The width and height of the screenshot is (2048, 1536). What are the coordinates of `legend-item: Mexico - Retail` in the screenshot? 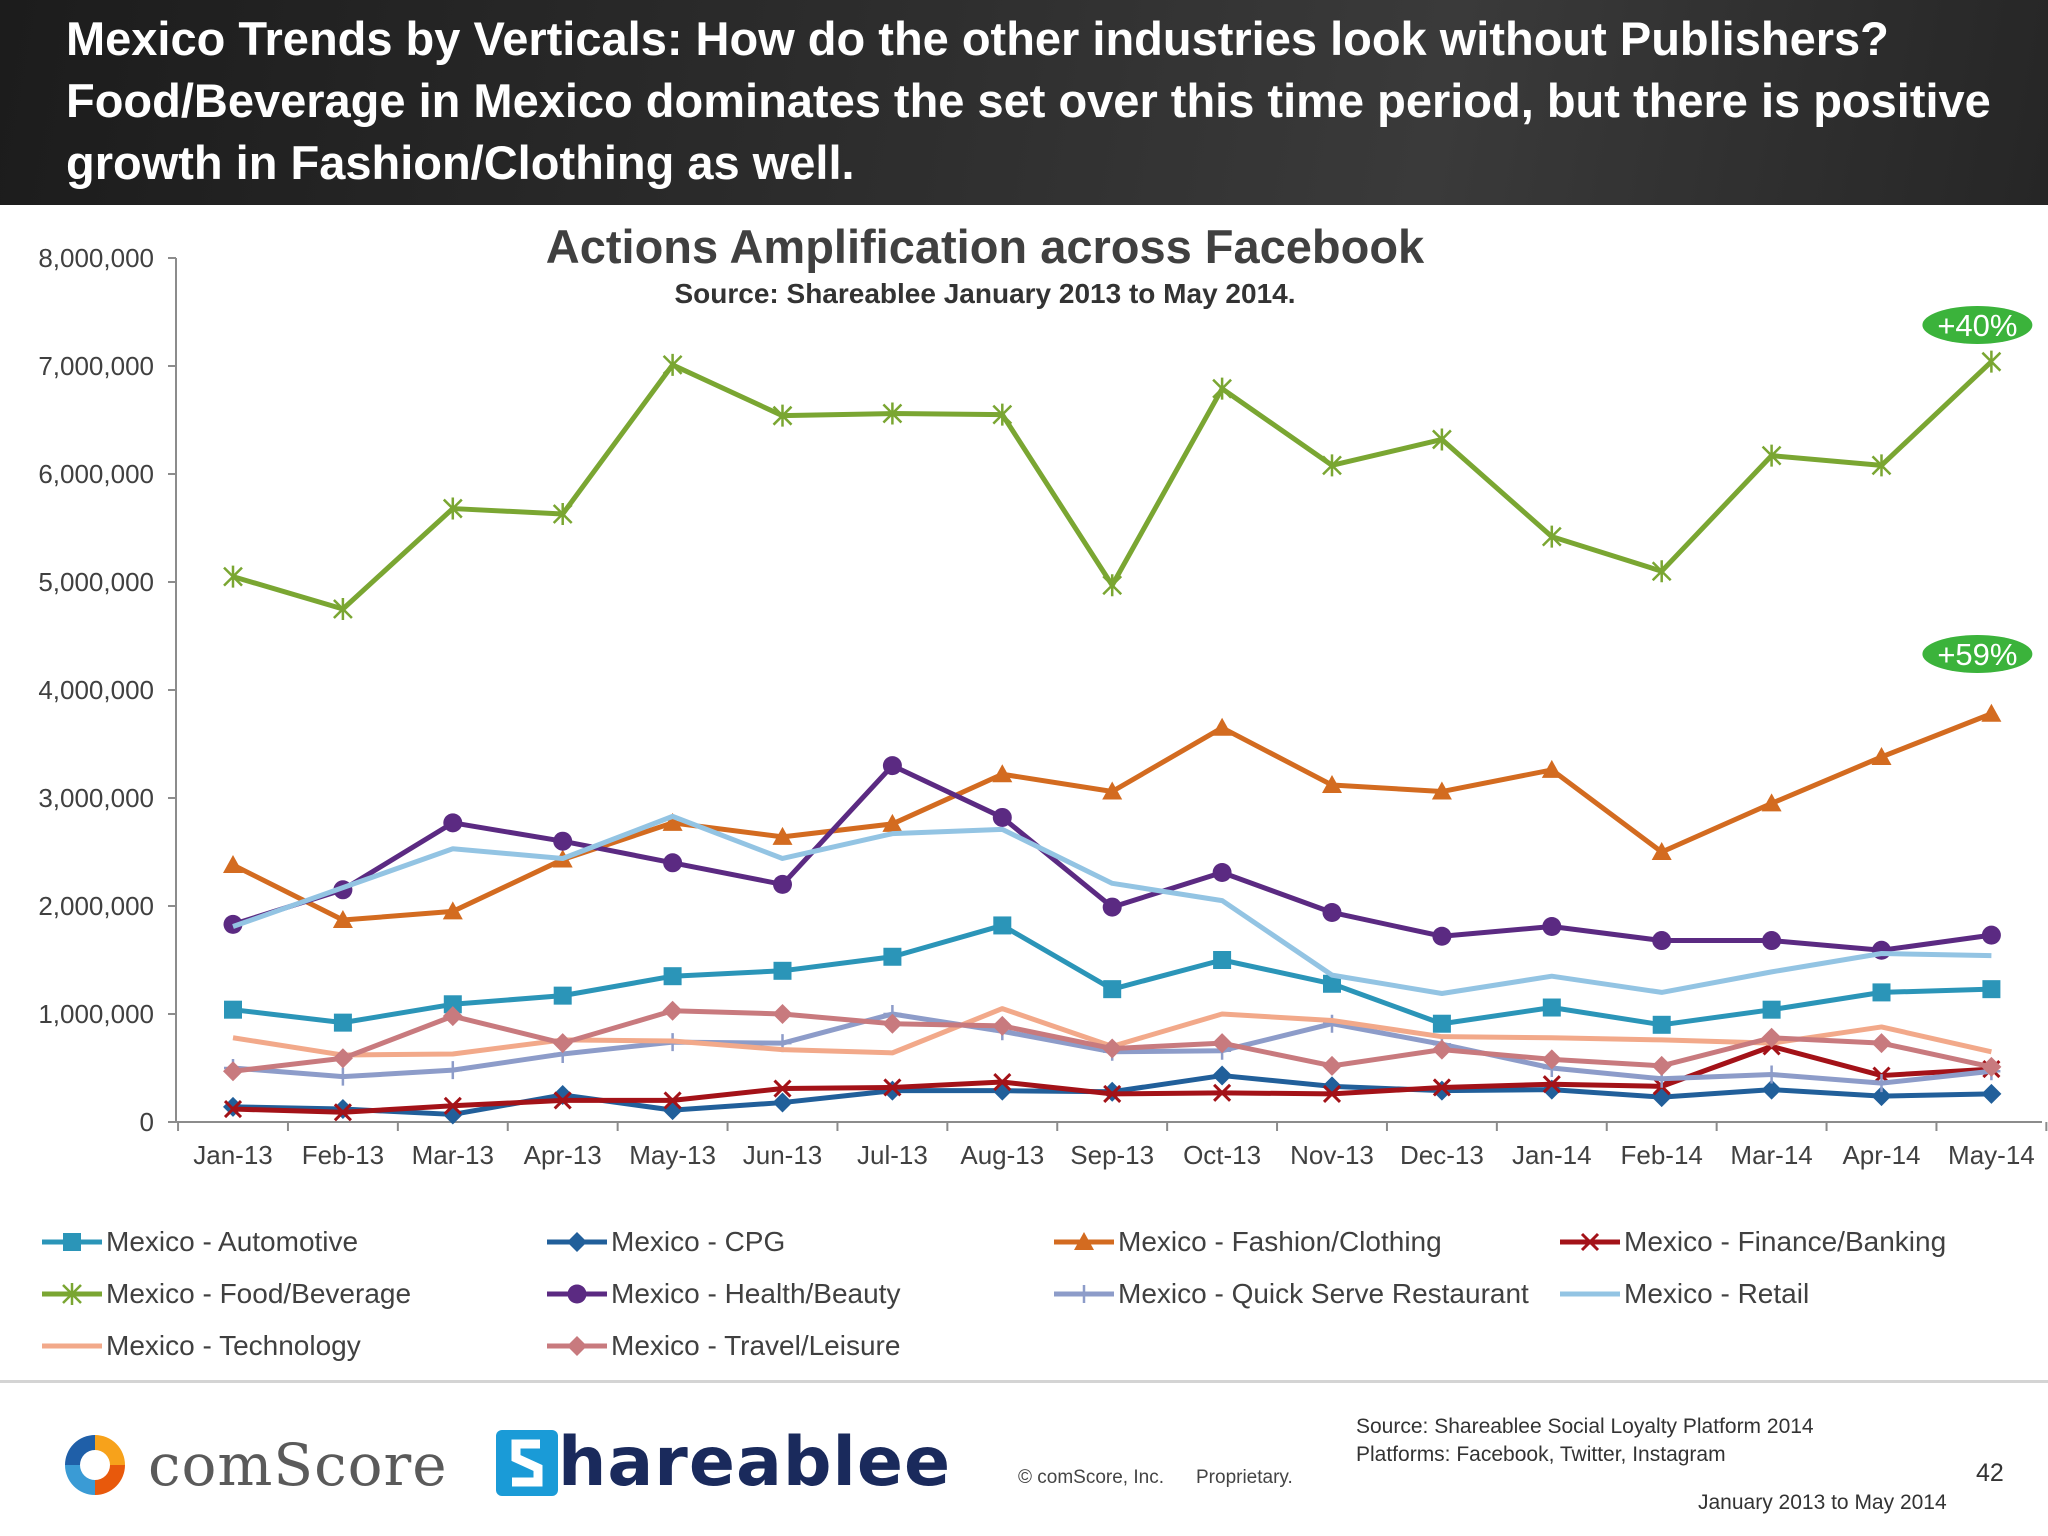 It's located at (1683, 1294).